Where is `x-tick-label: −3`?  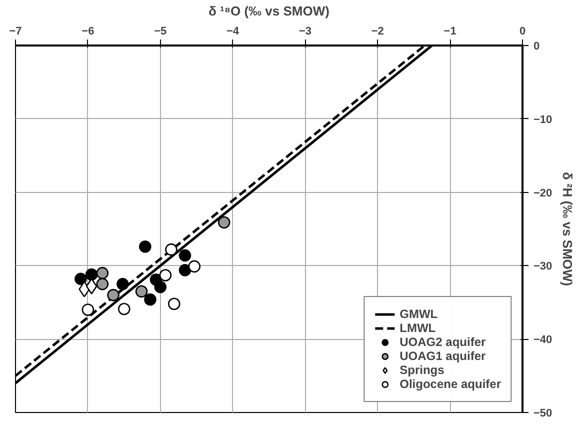 x-tick-label: −3 is located at coordinates (305, 32).